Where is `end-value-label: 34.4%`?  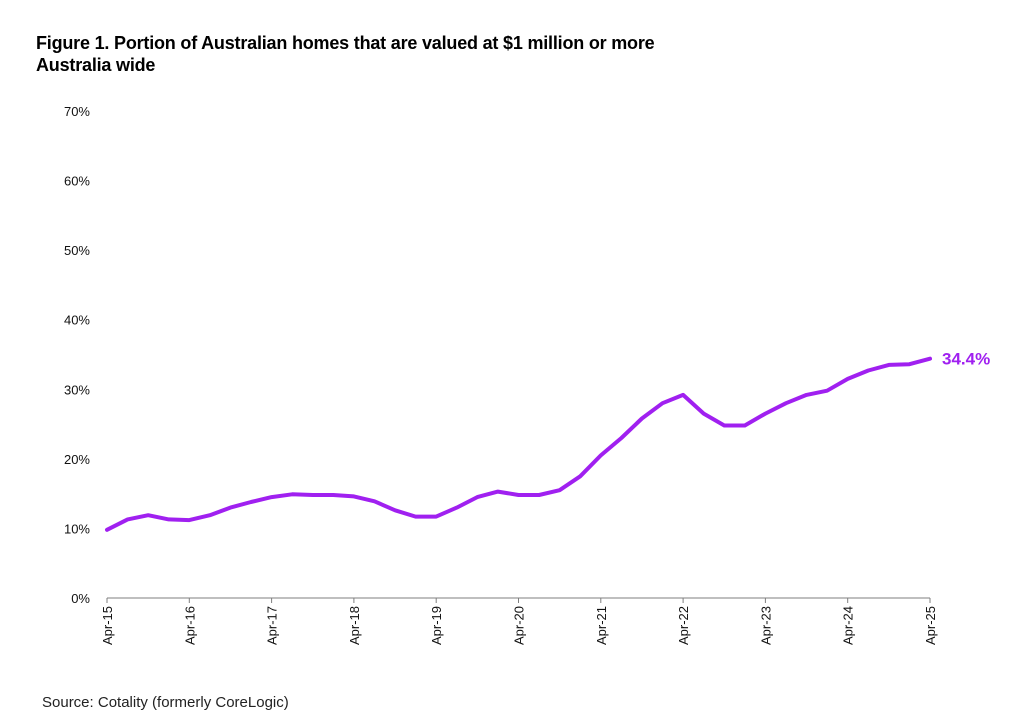
end-value-label: 34.4% is located at coordinates (966, 359).